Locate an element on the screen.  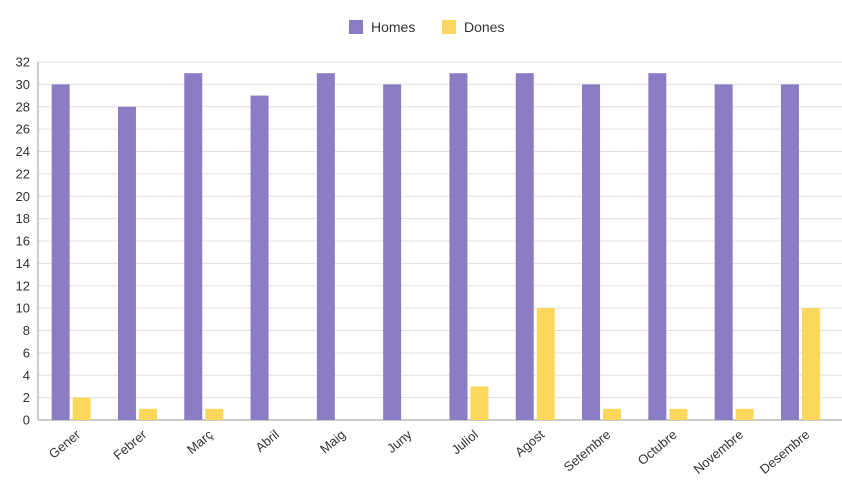
y-tick-label: 22 is located at coordinates (23, 173).